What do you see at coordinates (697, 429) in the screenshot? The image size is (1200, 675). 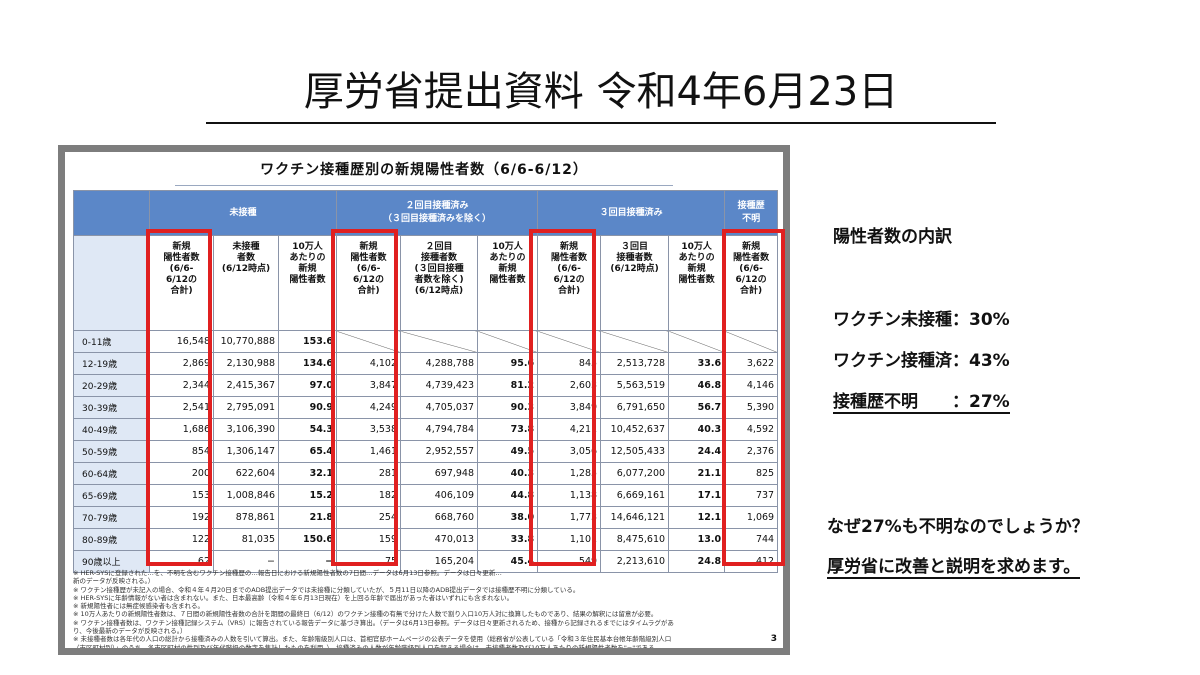 I see `table-cell: 40.3` at bounding box center [697, 429].